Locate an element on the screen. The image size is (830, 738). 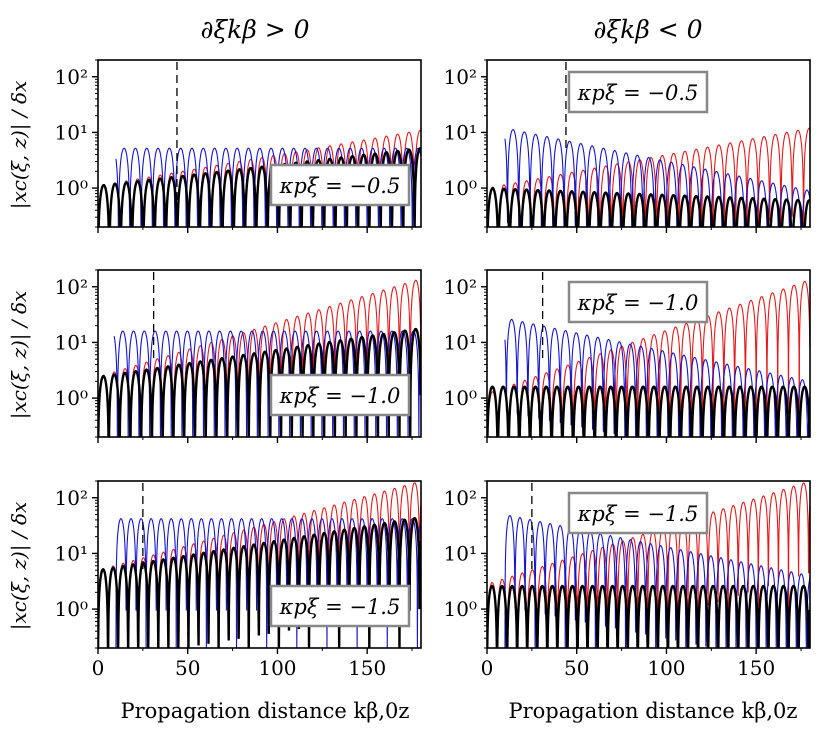
panel-r1-c2: 10⁰ 10¹ 10² κpξ = −0.5 is located at coordinates (627, 146).